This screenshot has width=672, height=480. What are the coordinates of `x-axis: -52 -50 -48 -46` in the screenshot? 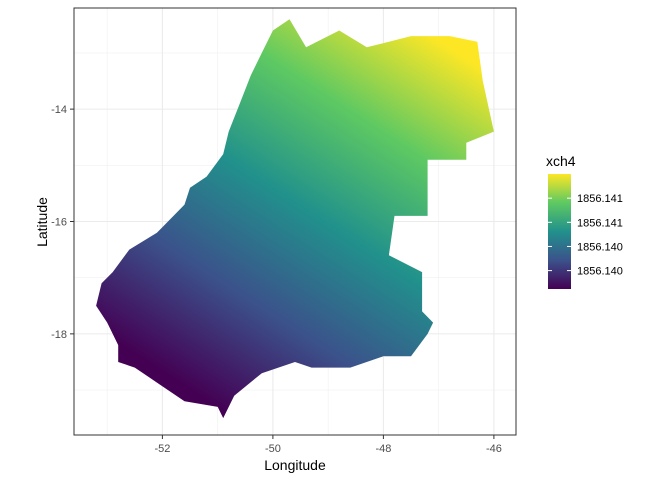 It's located at (328, 445).